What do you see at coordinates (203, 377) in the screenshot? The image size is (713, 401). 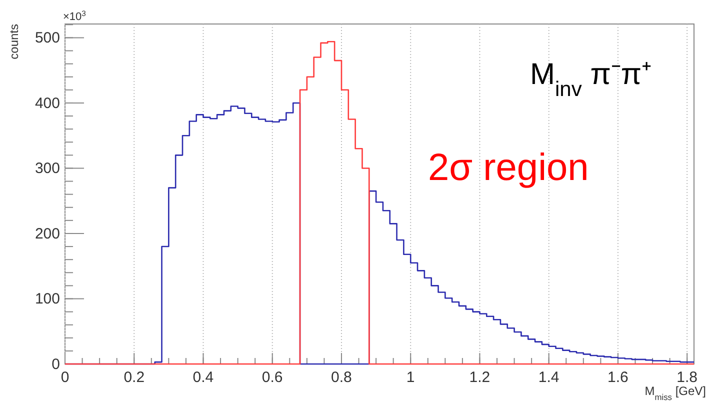 I see `x-tick-label: 0.4` at bounding box center [203, 377].